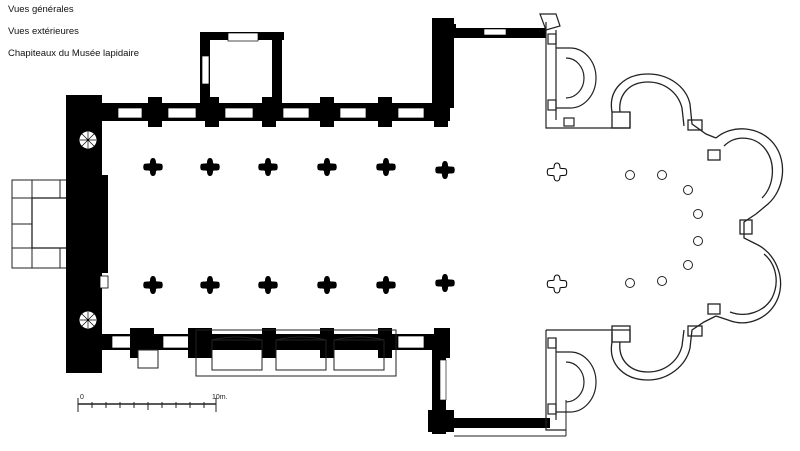 Image resolution: width=800 pixels, height=451 pixels. What do you see at coordinates (82, 397) in the screenshot?
I see `scale-start-label: 0` at bounding box center [82, 397].